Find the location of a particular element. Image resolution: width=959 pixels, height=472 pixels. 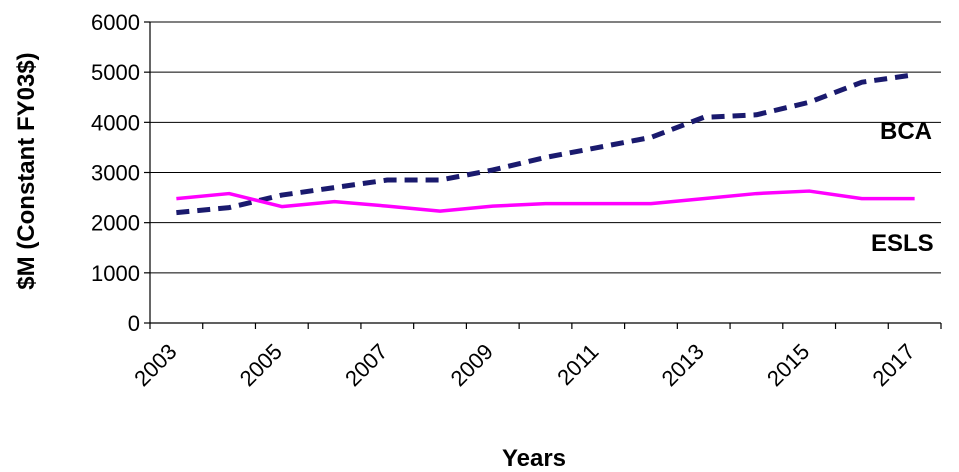

y-tick-label-2000: 2000 is located at coordinates (115, 223).